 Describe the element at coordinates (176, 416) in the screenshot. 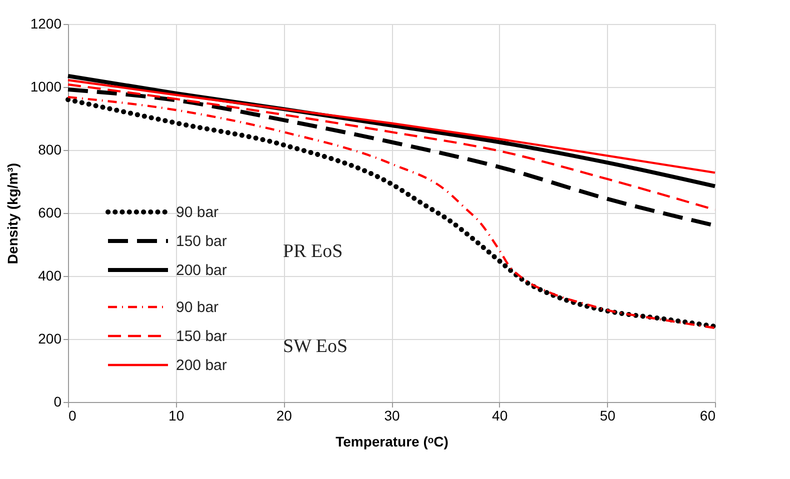

I see `x-tick-label: 10` at that location.